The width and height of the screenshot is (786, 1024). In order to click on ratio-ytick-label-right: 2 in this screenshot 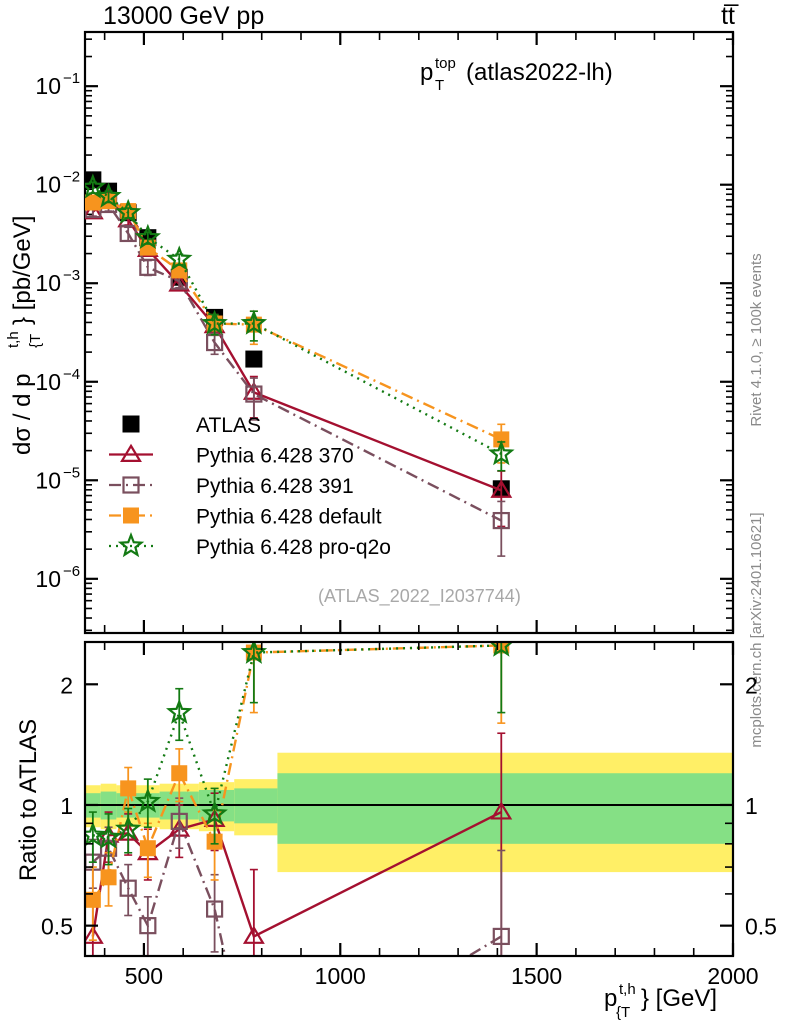, I will do `click(751, 685)`.